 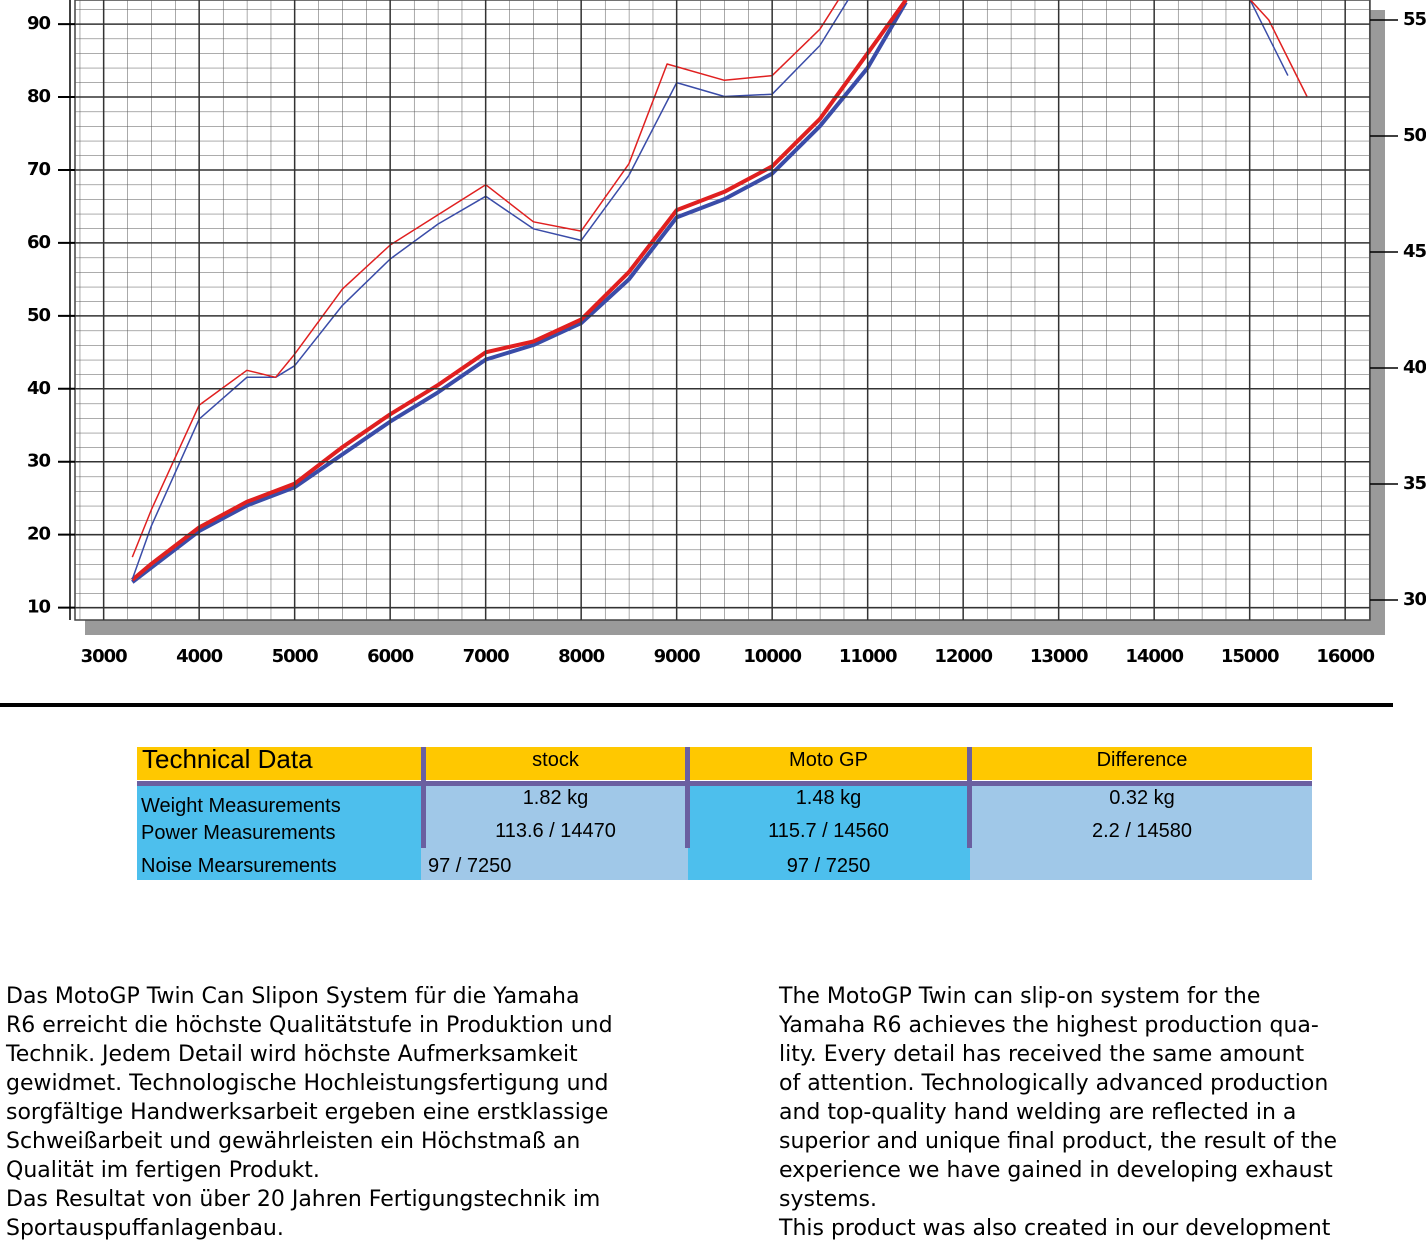 I want to click on x-tick-label: 8000, so click(x=581, y=656).